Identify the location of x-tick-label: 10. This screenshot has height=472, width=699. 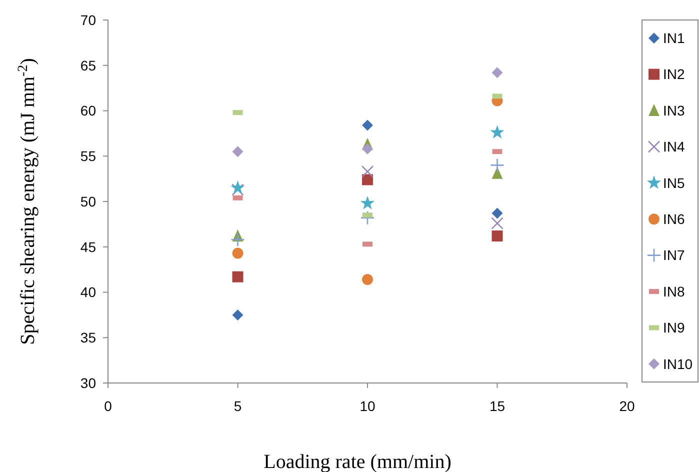
(368, 406).